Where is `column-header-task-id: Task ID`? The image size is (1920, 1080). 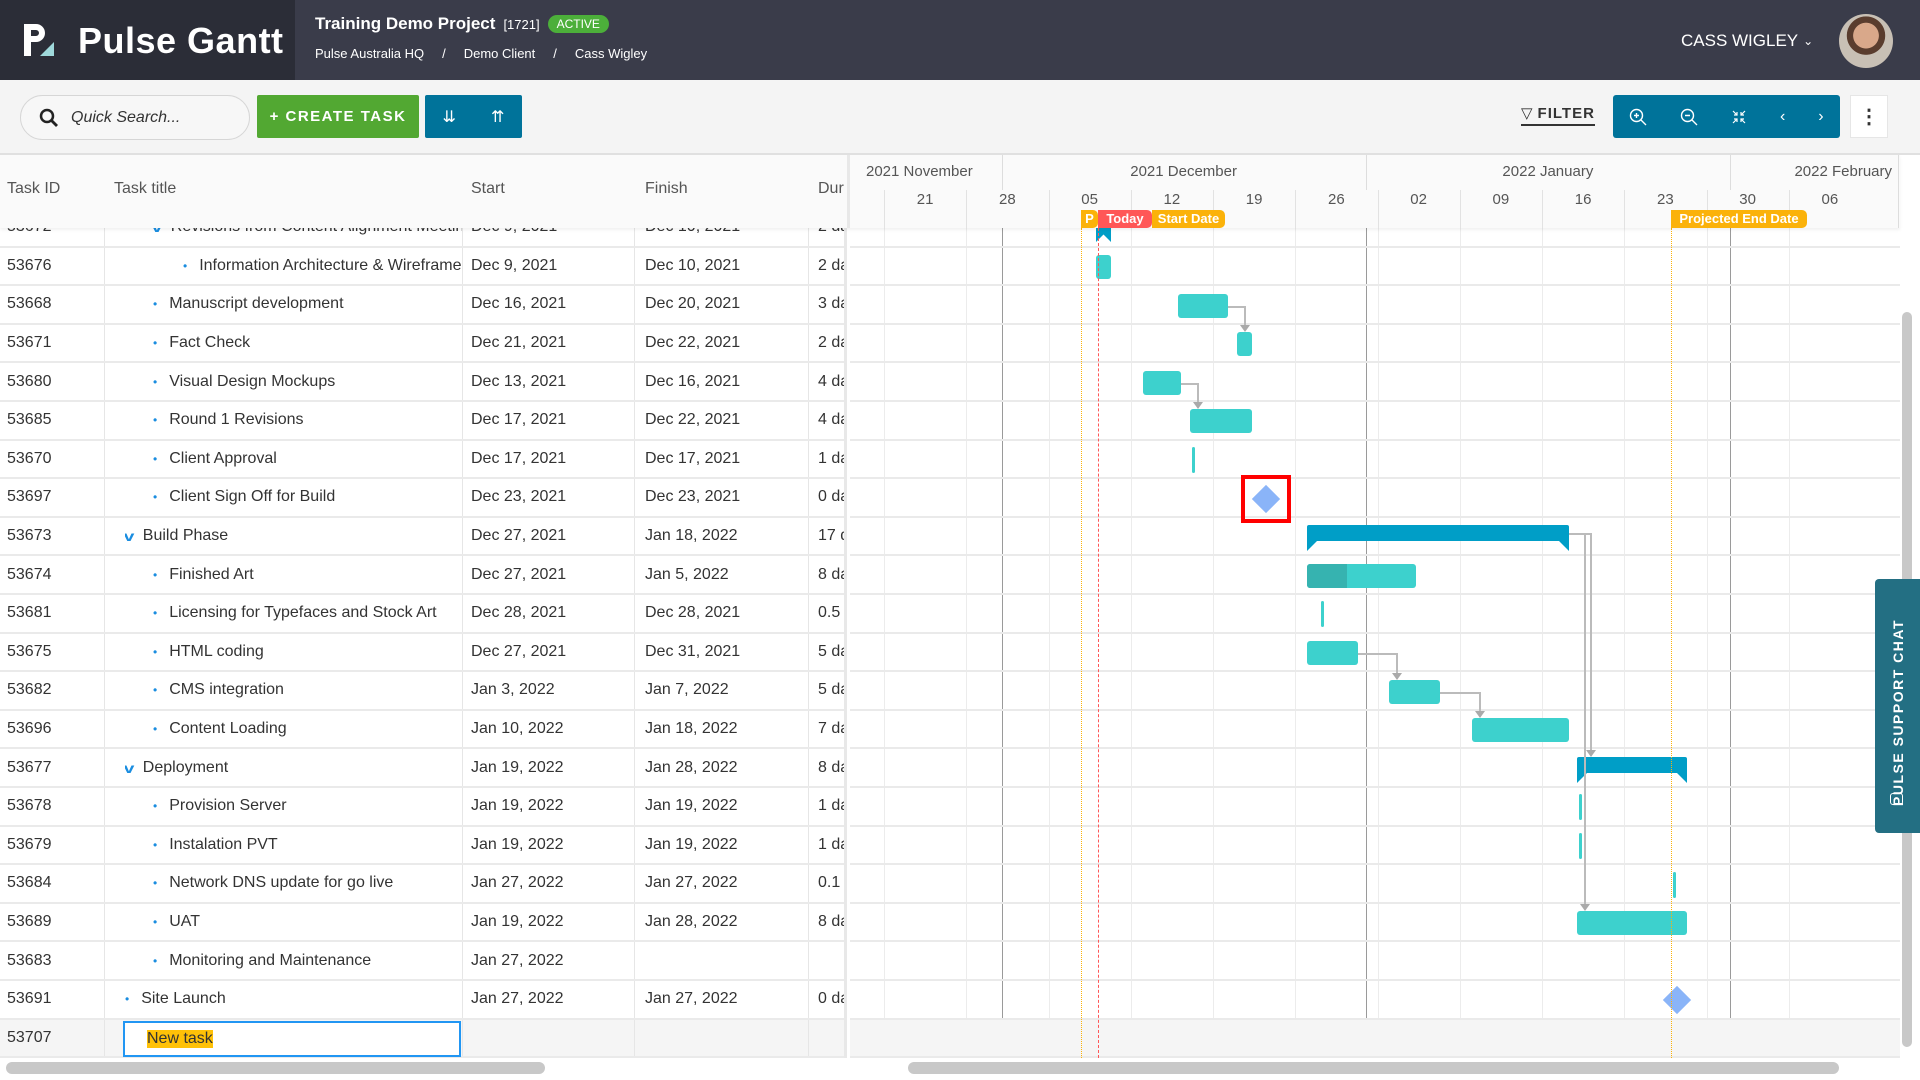 column-header-task-id: Task ID is located at coordinates (34, 188).